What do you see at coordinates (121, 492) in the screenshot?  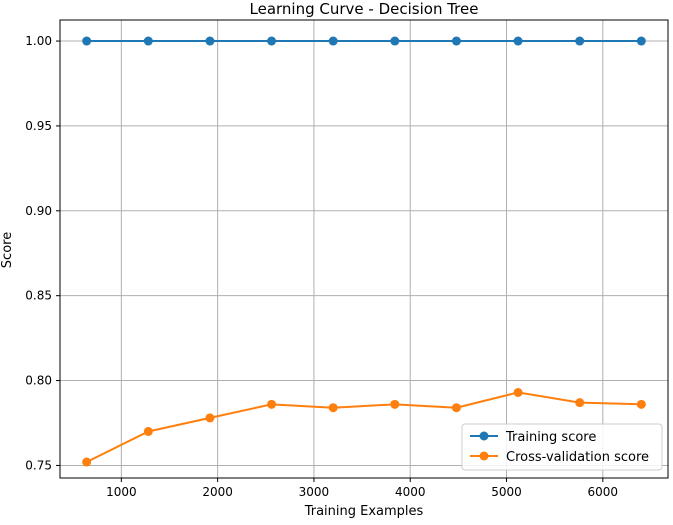 I see `x-tick-label: 1000` at bounding box center [121, 492].